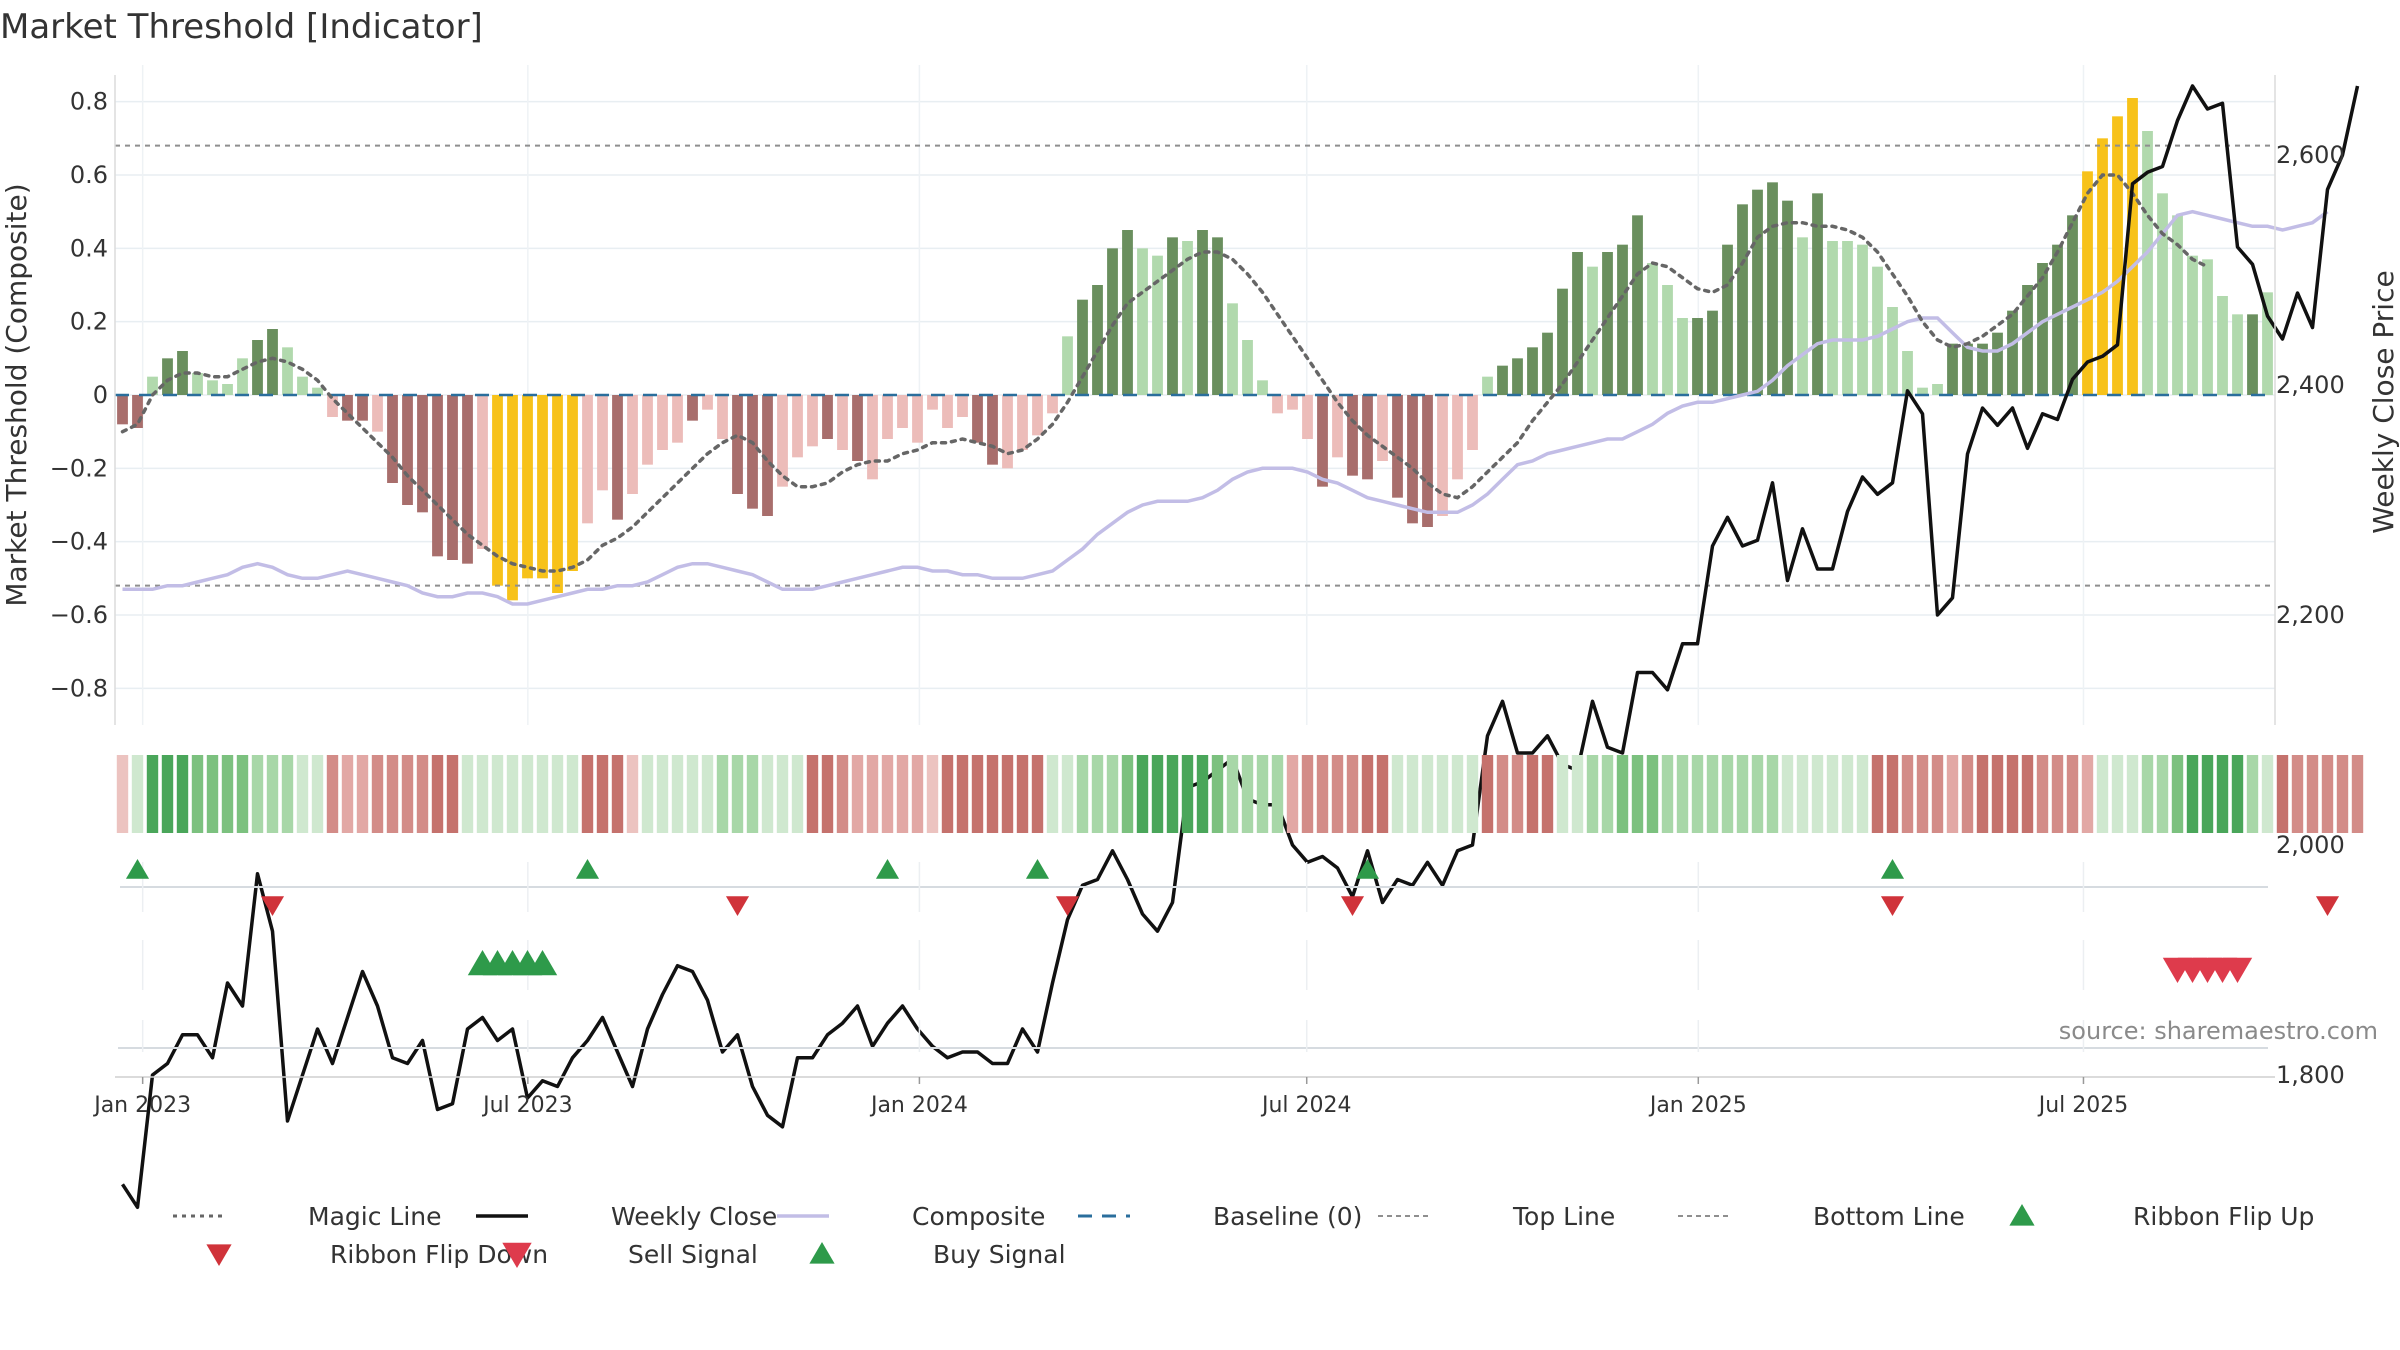  Describe the element at coordinates (2161, 1216) in the screenshot. I see `legend-item: Ribbon Flip Up` at that location.